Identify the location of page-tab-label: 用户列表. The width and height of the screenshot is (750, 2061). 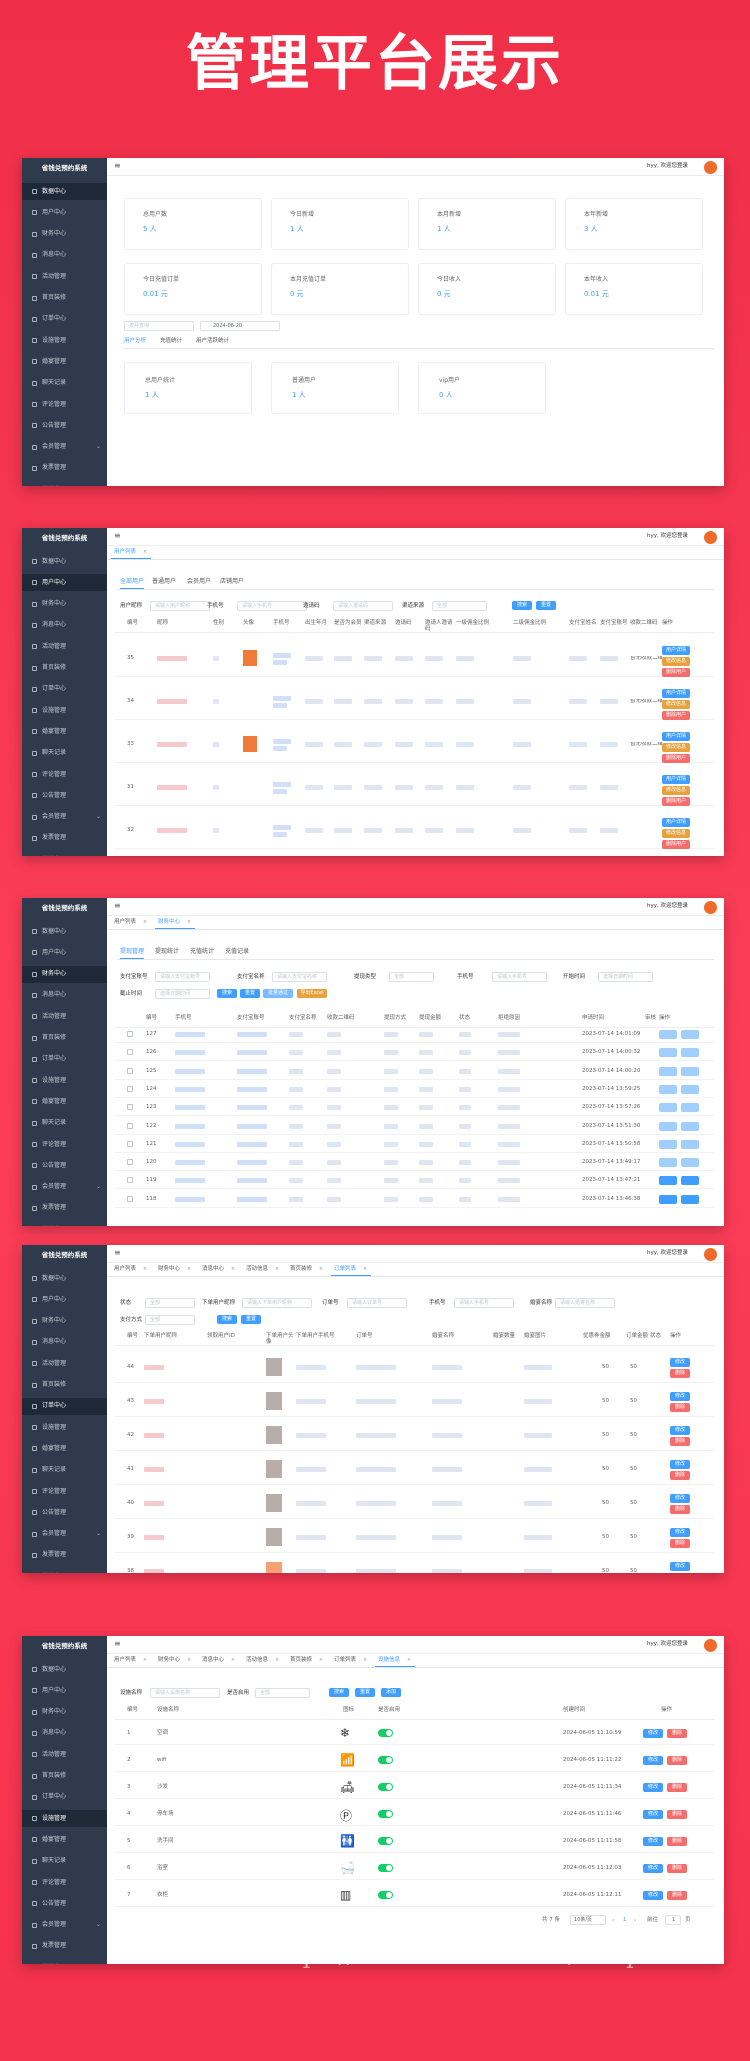
(125, 1660).